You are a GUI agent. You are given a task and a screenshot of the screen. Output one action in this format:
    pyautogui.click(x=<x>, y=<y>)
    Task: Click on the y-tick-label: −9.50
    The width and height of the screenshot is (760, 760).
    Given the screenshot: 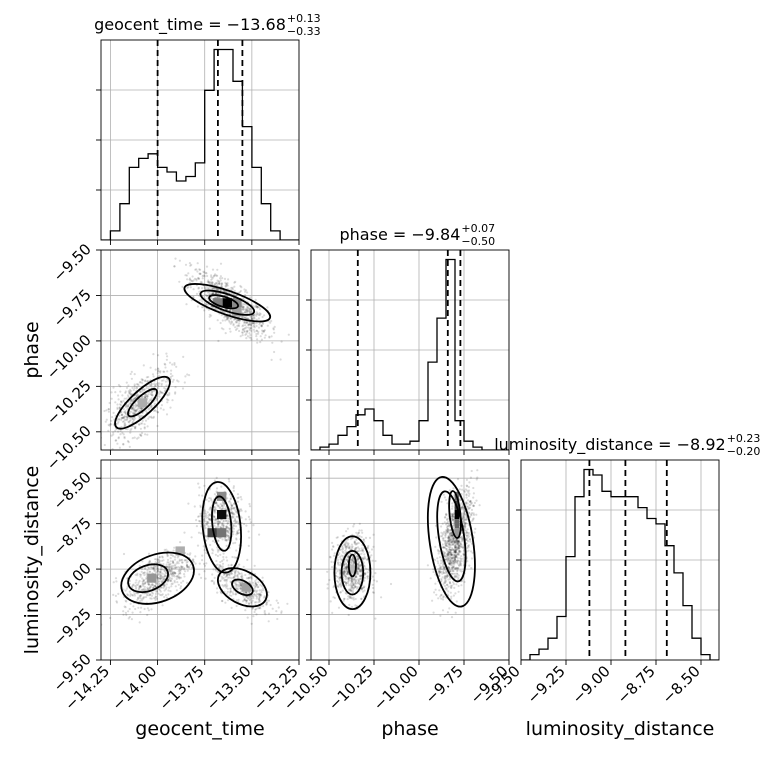 What is the action you would take?
    pyautogui.click(x=72, y=262)
    